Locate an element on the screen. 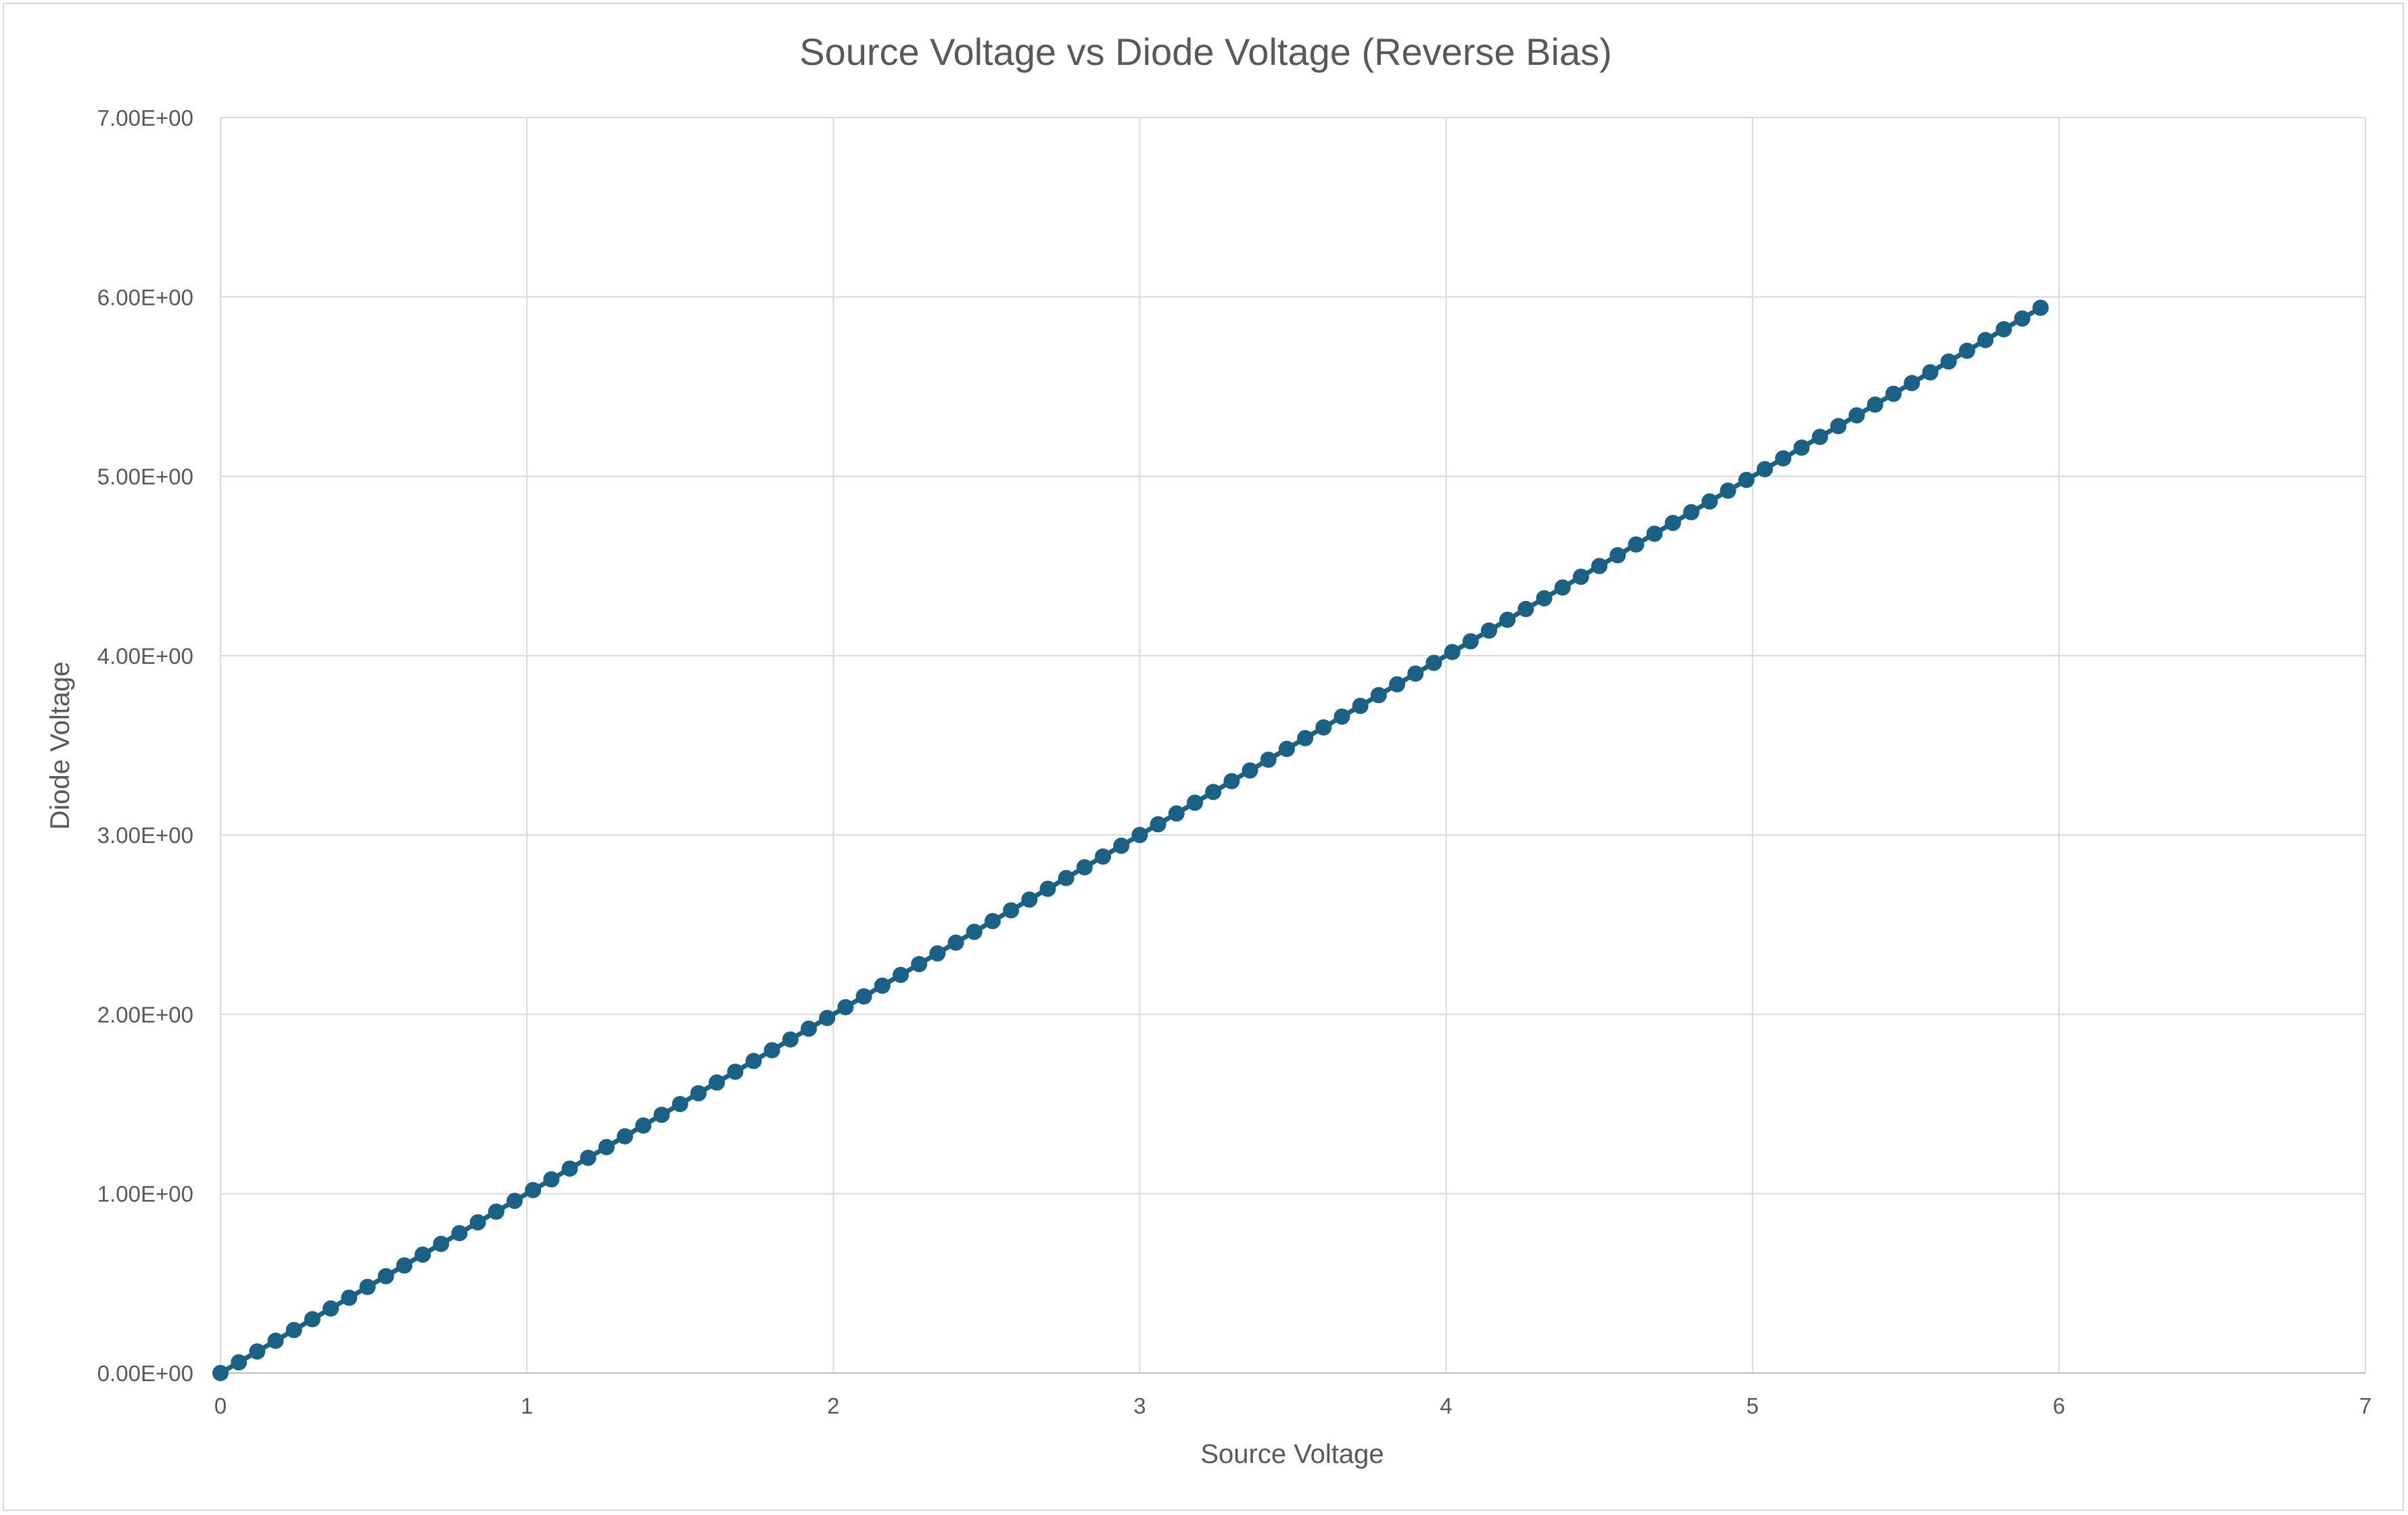 The height and width of the screenshot is (1515, 2408). y-tick-label: 5.00E+00 is located at coordinates (145, 476).